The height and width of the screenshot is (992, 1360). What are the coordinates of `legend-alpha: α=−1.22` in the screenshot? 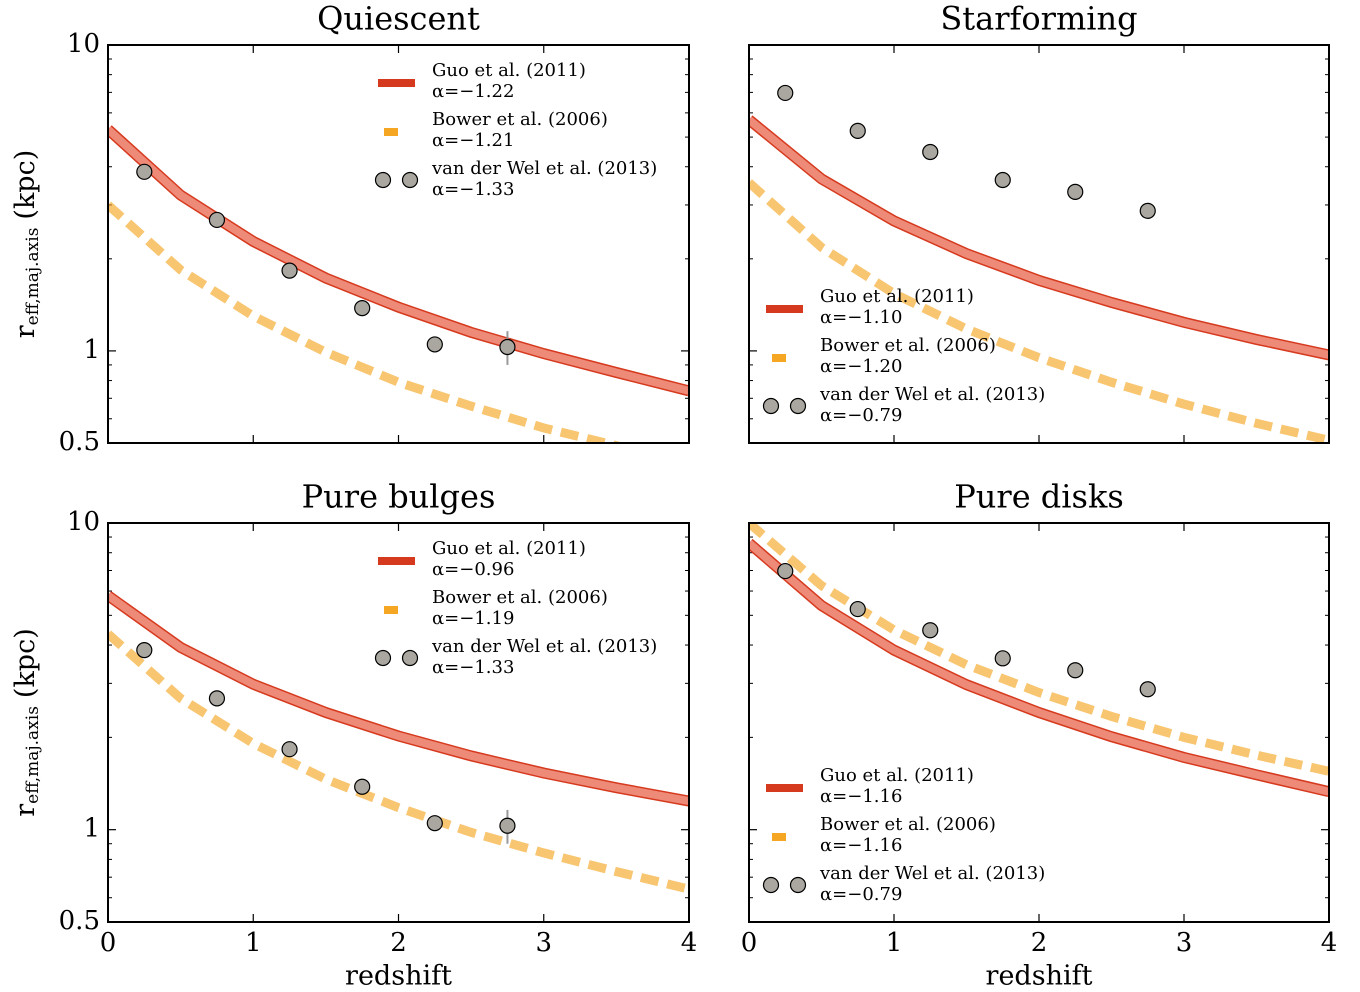 It's located at (473, 91).